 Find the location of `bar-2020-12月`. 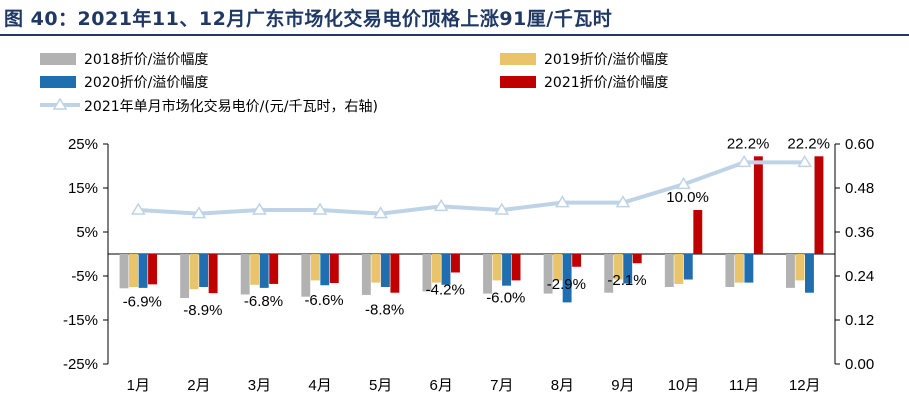

bar-2020-12月 is located at coordinates (809, 273).